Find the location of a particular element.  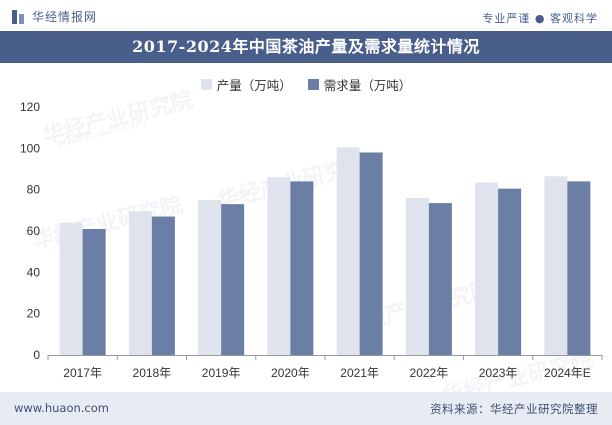

legend-item-demand: 需求量（万吨） is located at coordinates (359, 84).